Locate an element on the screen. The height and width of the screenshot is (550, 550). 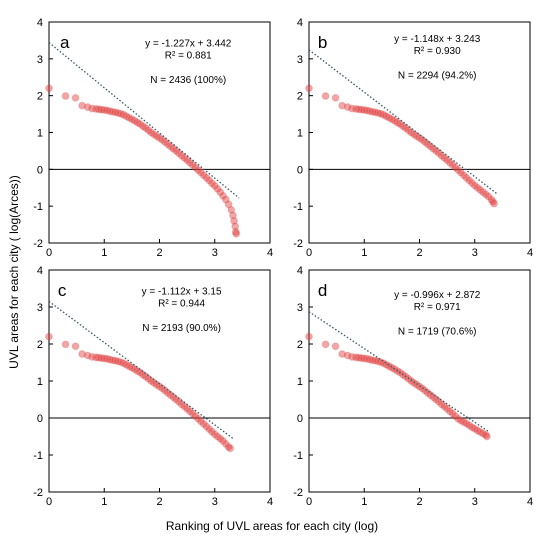
y-axis-title: UVL areas for each city ( log(Arces)) is located at coordinates (14, 272).